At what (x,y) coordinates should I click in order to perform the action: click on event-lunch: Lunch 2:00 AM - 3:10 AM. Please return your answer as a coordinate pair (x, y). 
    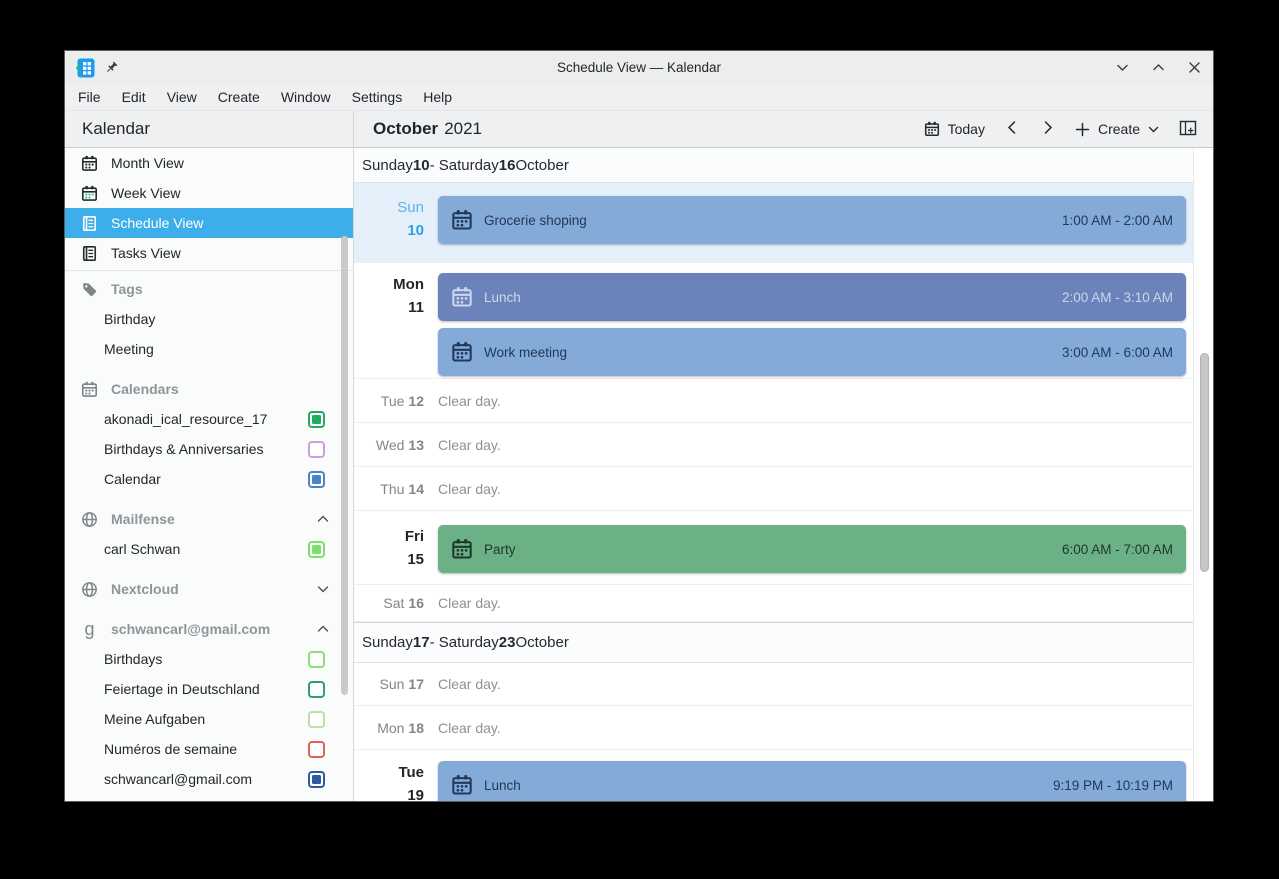
    Looking at the image, I should click on (812, 297).